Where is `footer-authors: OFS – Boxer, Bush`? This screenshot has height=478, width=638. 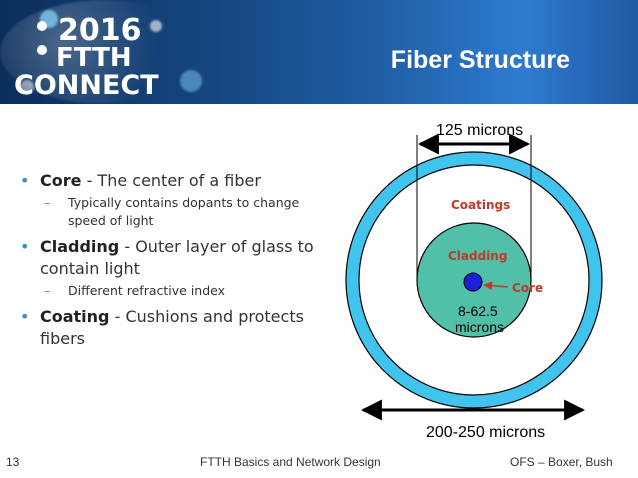
footer-authors: OFS – Boxer, Bush is located at coordinates (561, 462).